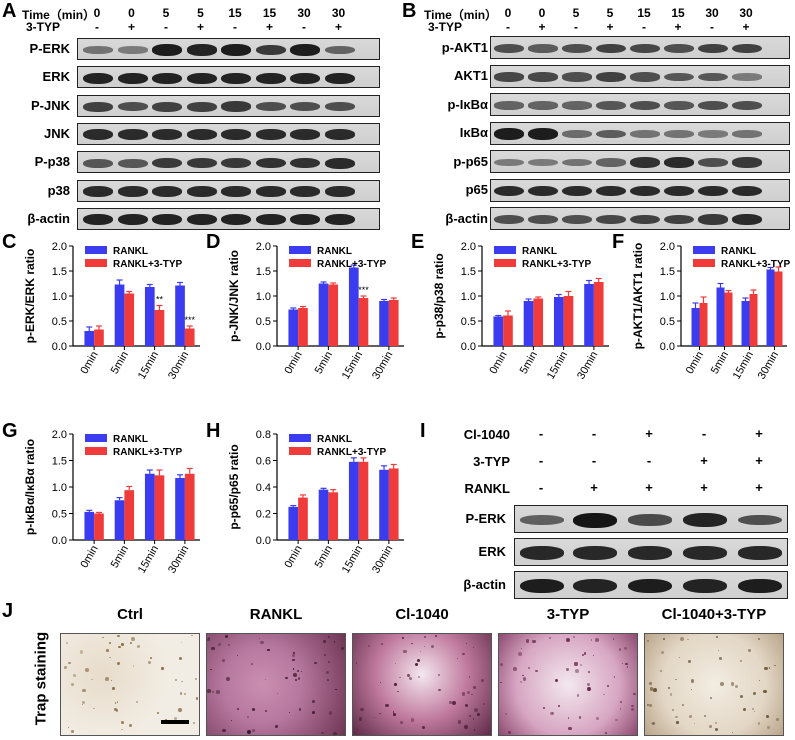  I want to click on typ-sign: +, so click(542, 27).